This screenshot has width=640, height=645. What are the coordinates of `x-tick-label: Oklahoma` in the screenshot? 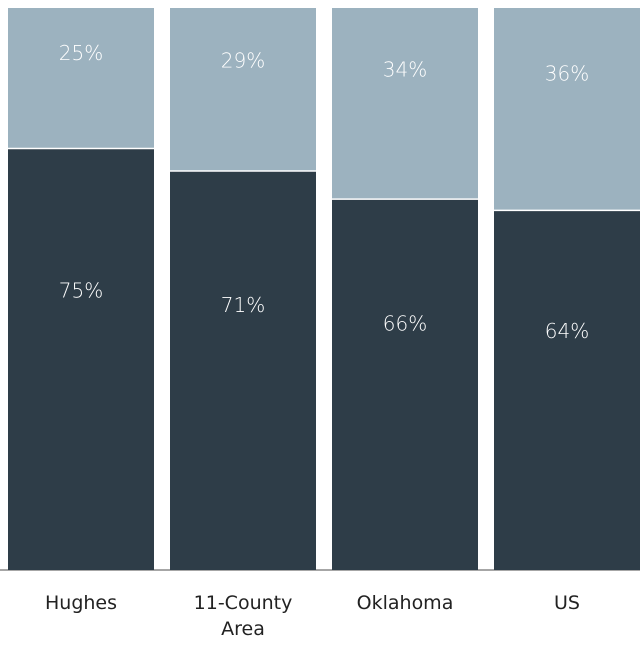 It's located at (405, 603).